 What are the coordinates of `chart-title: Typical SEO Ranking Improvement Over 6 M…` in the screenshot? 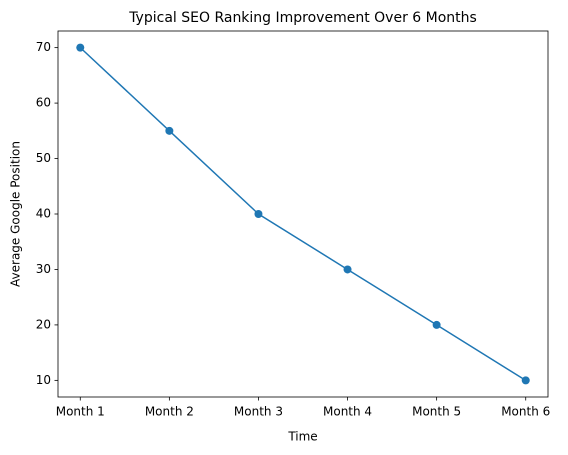 It's located at (302, 18).